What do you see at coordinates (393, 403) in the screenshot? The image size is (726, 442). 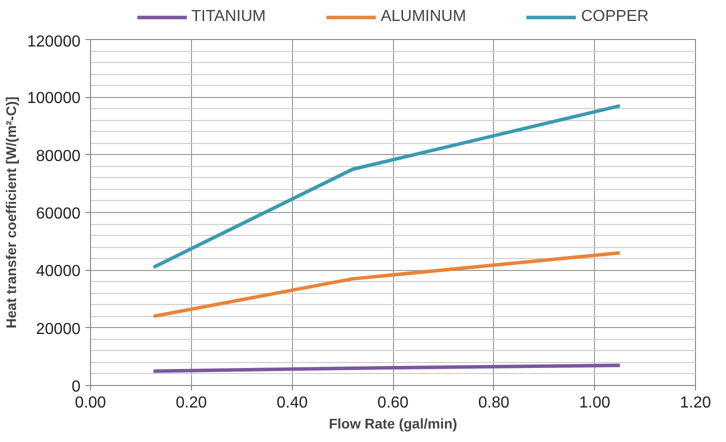 I see `x-tick-label: 0.60` at bounding box center [393, 403].